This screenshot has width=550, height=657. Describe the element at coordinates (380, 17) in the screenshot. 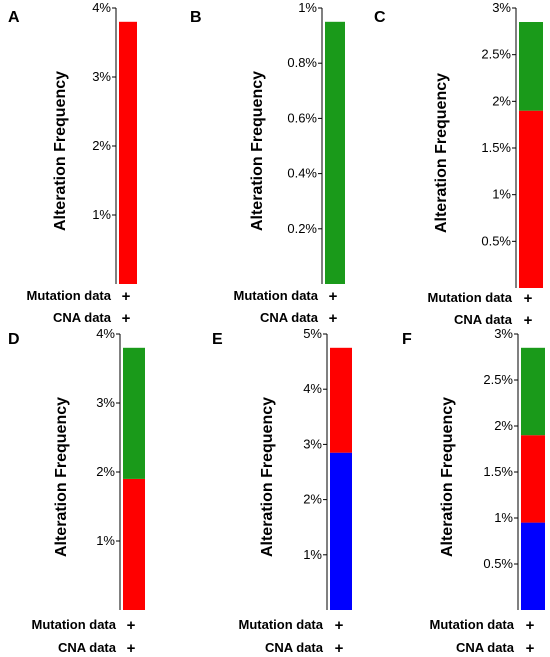

I see `panel-c-letter: C` at that location.